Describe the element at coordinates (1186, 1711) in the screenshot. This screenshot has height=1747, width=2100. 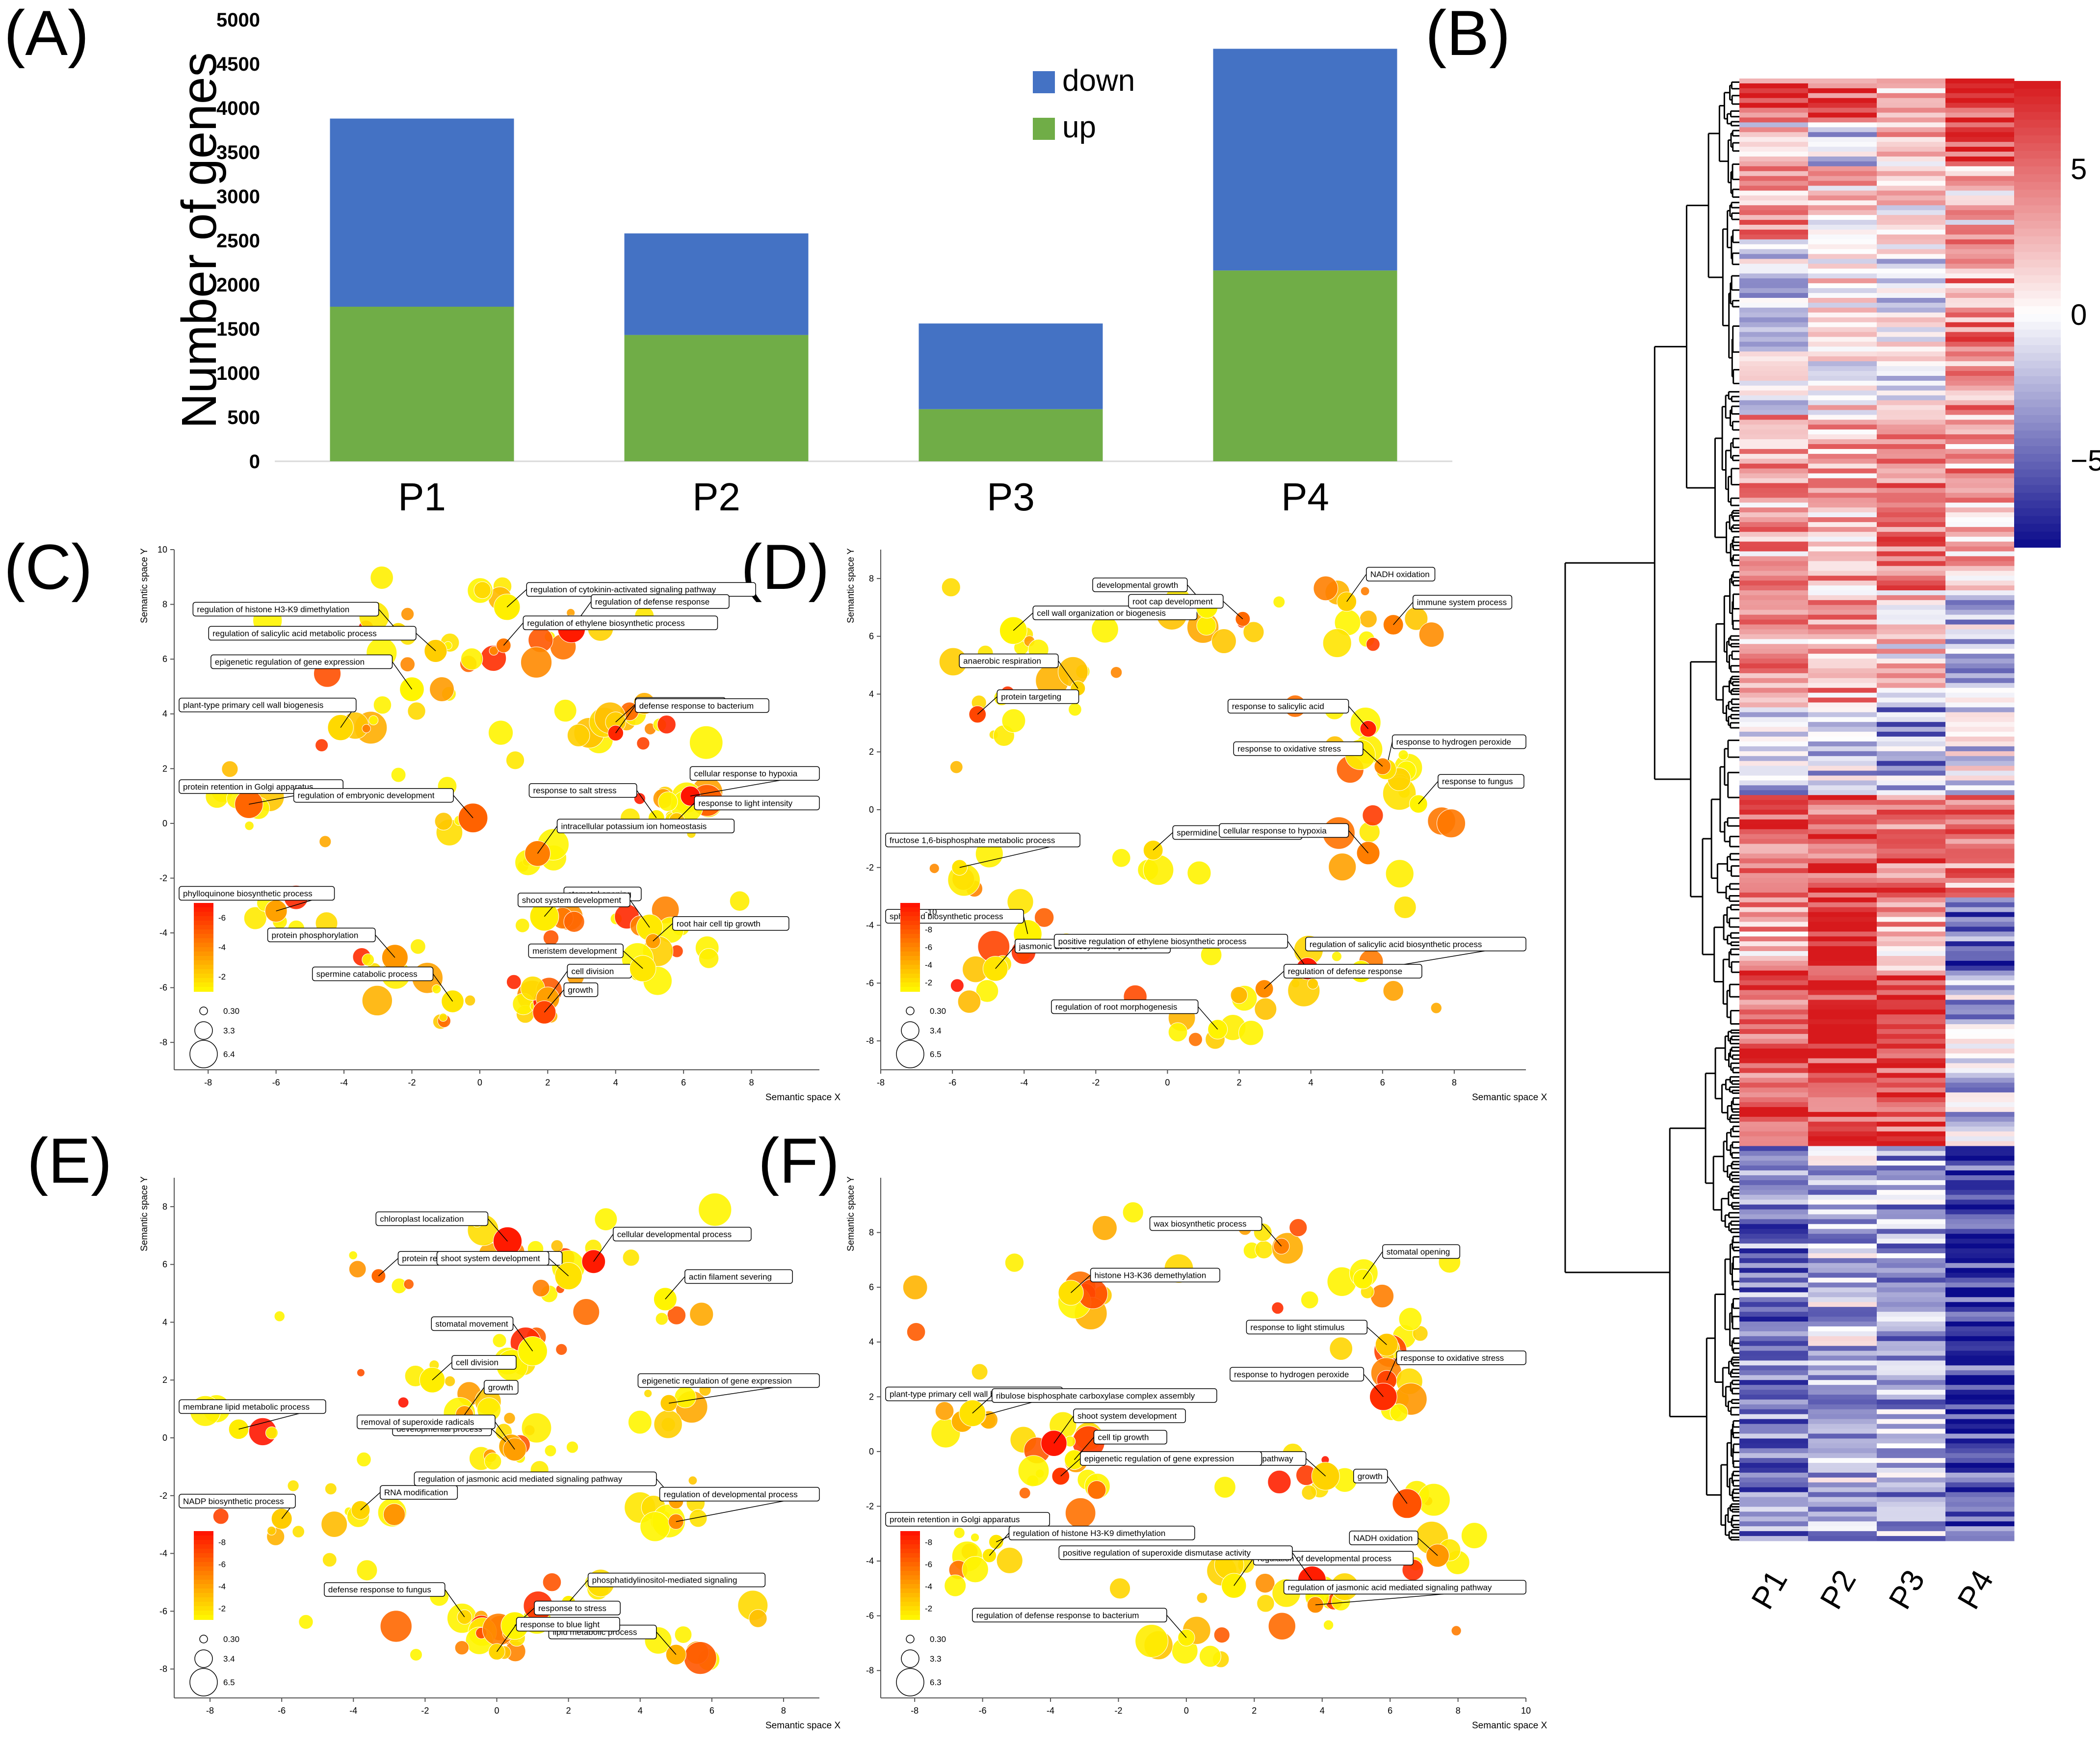
I see `x-tick-label: 0` at that location.